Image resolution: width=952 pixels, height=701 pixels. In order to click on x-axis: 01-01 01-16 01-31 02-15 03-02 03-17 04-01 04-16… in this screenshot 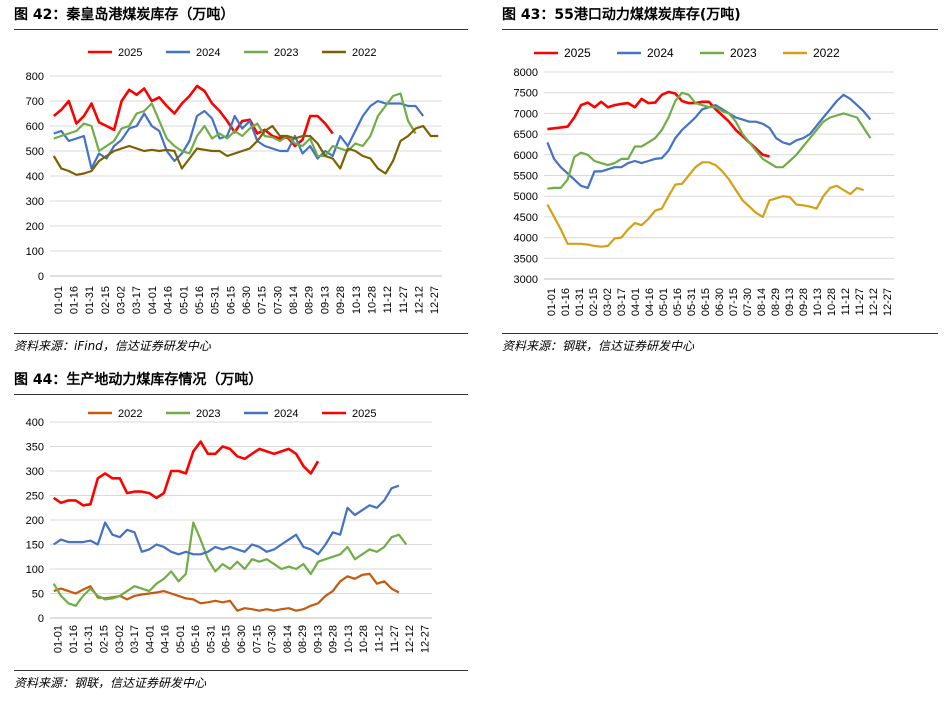, I will do `click(247, 300)`.